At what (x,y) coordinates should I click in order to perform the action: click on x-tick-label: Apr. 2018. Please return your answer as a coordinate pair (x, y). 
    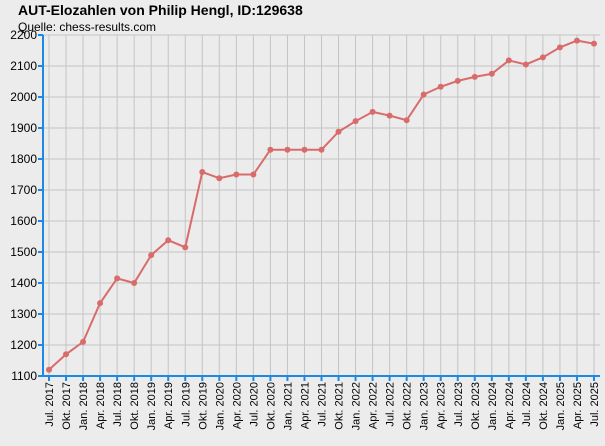
    Looking at the image, I should click on (101, 405).